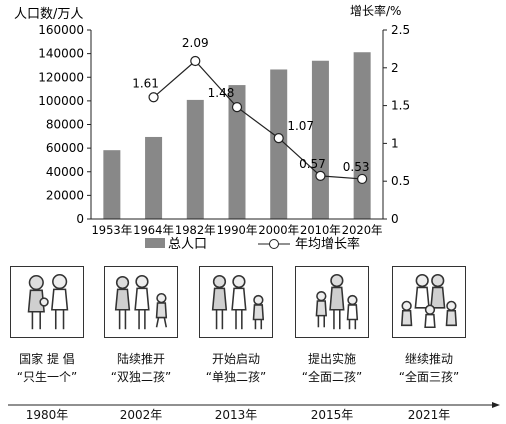 The width and height of the screenshot is (506, 424). Describe the element at coordinates (274, 244) in the screenshot. I see `legend-line-marker` at that location.